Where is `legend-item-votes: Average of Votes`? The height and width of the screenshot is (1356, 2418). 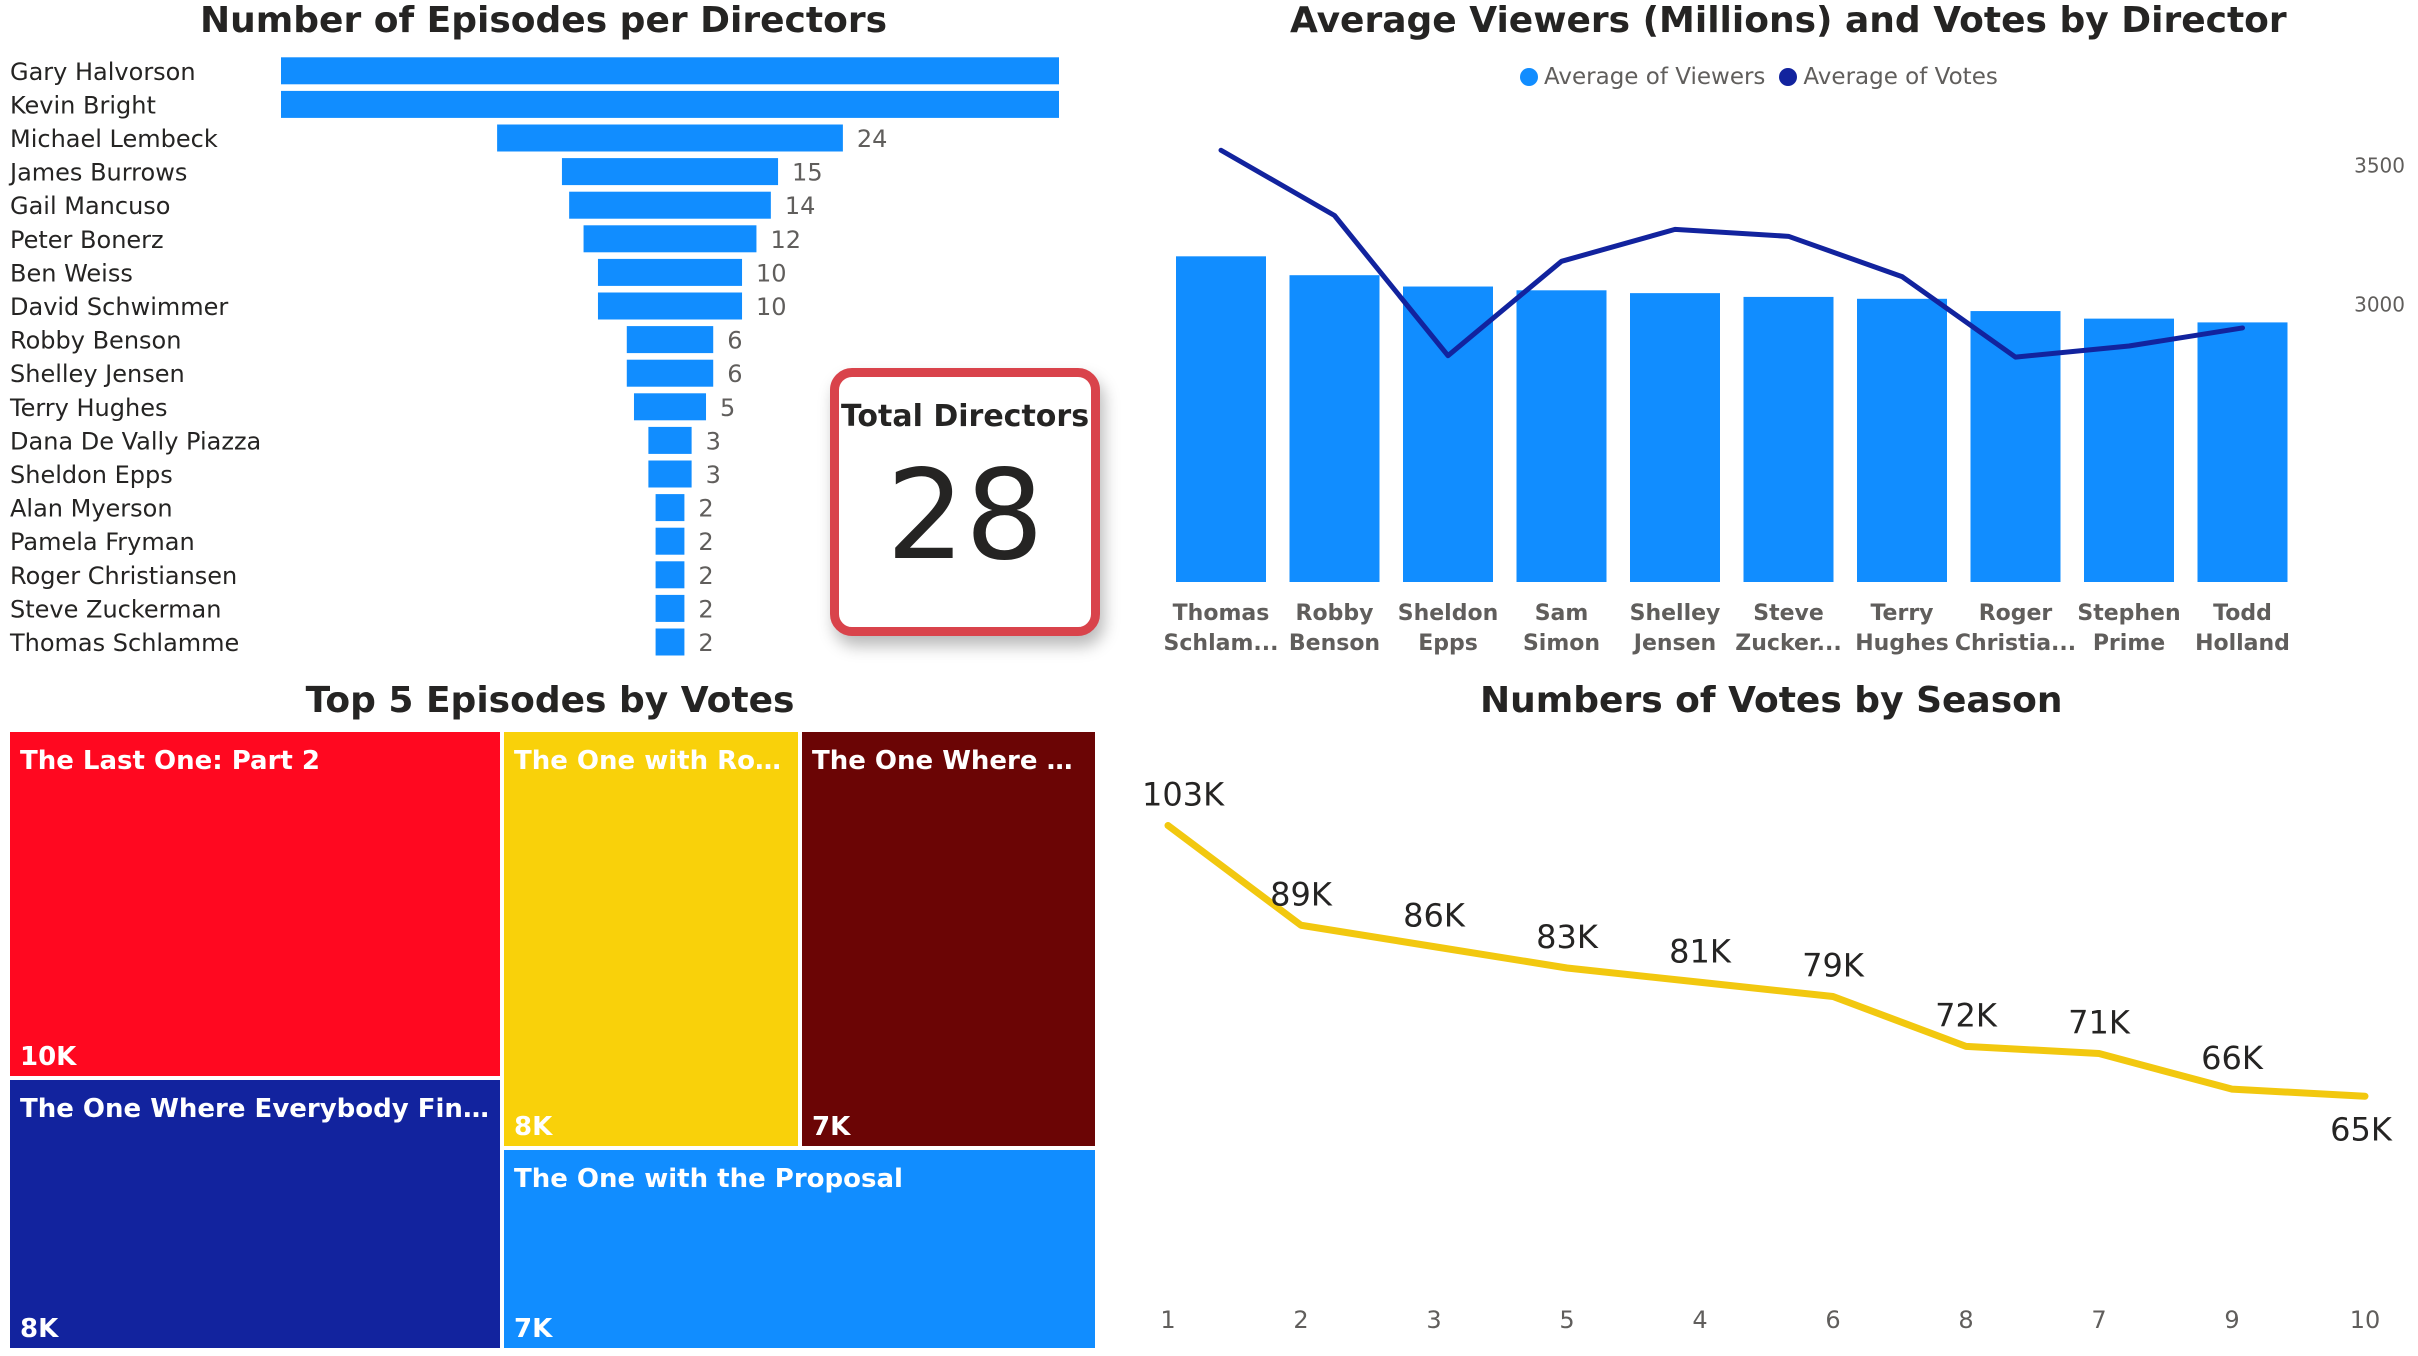 legend-item-votes: Average of Votes is located at coordinates (1888, 77).